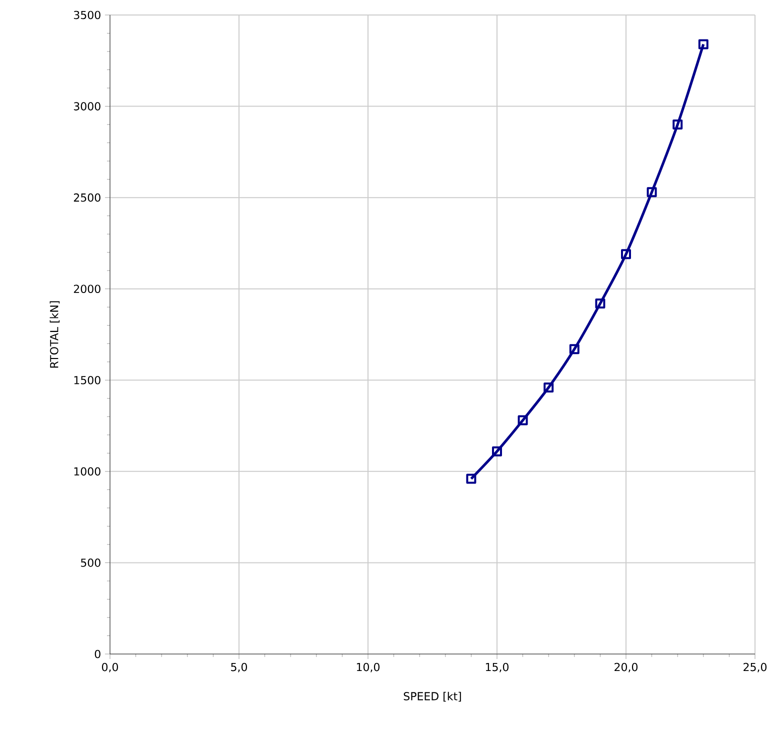 This screenshot has height=747, width=771. Describe the element at coordinates (87, 289) in the screenshot. I see `y-tick-label: 2000` at that location.